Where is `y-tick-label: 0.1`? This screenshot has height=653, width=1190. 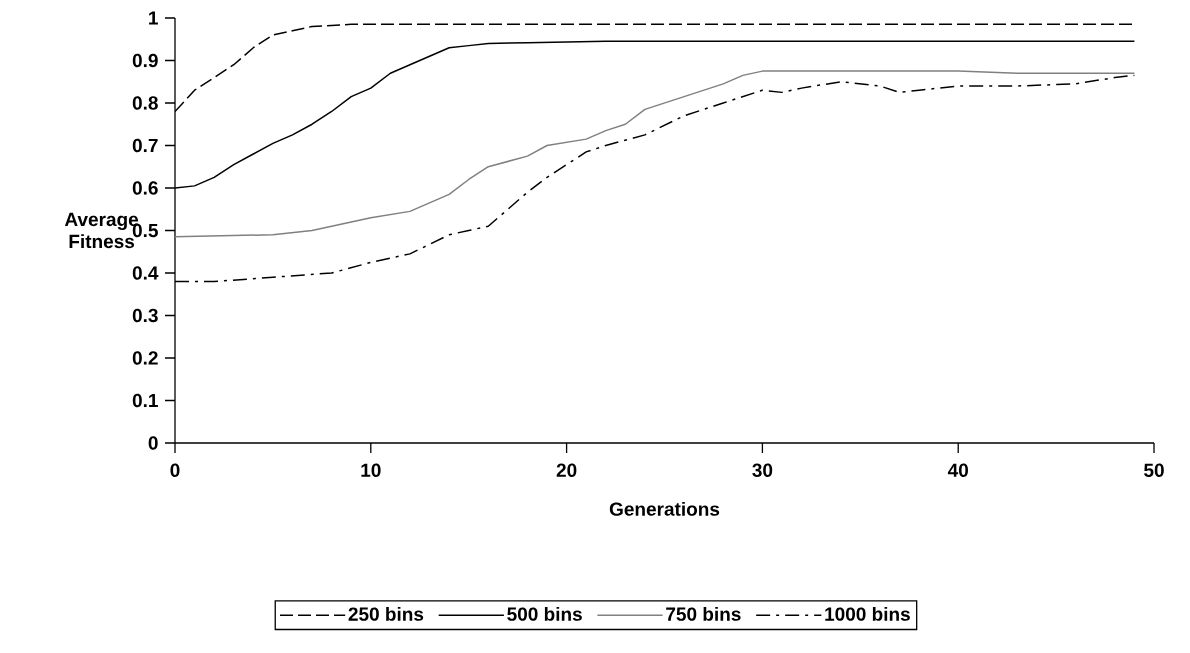 y-tick-label: 0.1 is located at coordinates (145, 400).